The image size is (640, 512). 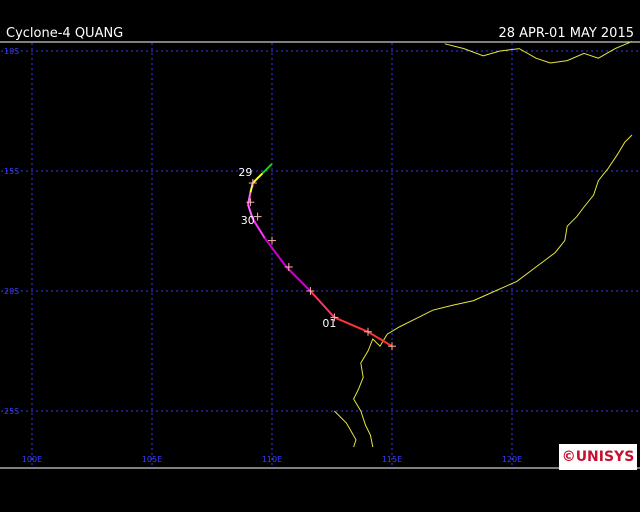 What do you see at coordinates (11, 171) in the screenshot?
I see `lat-label: 15S` at bounding box center [11, 171].